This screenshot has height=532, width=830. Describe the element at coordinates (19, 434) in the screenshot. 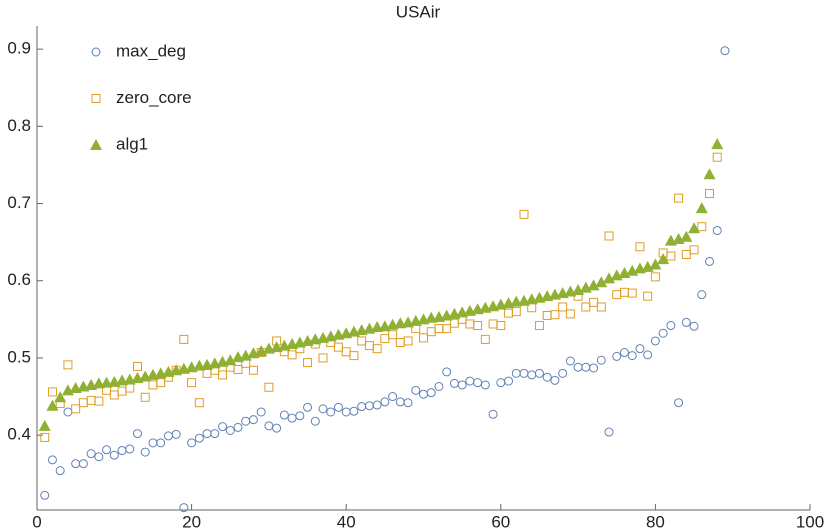

I see `y-tick-label: 0.4` at that location.